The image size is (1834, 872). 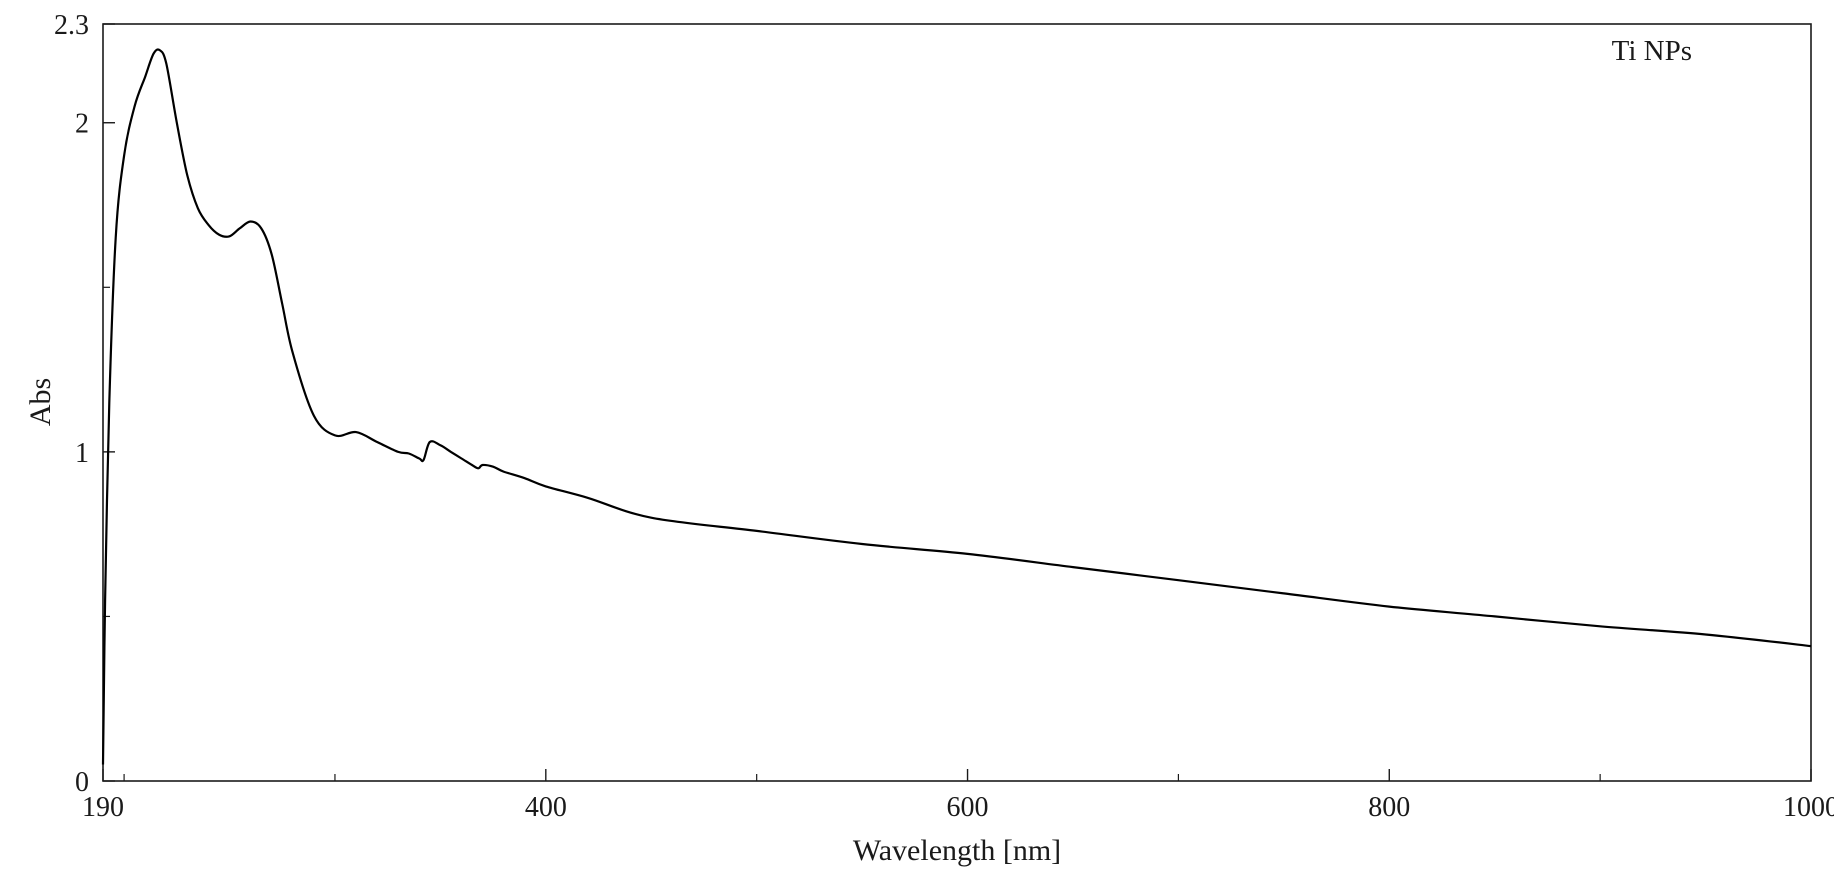 What do you see at coordinates (968, 807) in the screenshot?
I see `x-tick-label: 600` at bounding box center [968, 807].